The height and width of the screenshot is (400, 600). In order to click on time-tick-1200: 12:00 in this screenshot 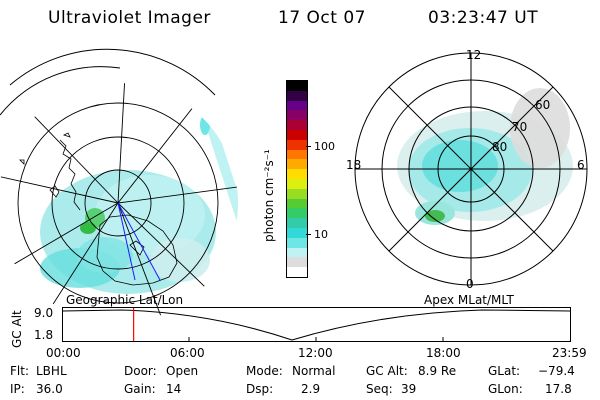, I will do `click(315, 353)`.